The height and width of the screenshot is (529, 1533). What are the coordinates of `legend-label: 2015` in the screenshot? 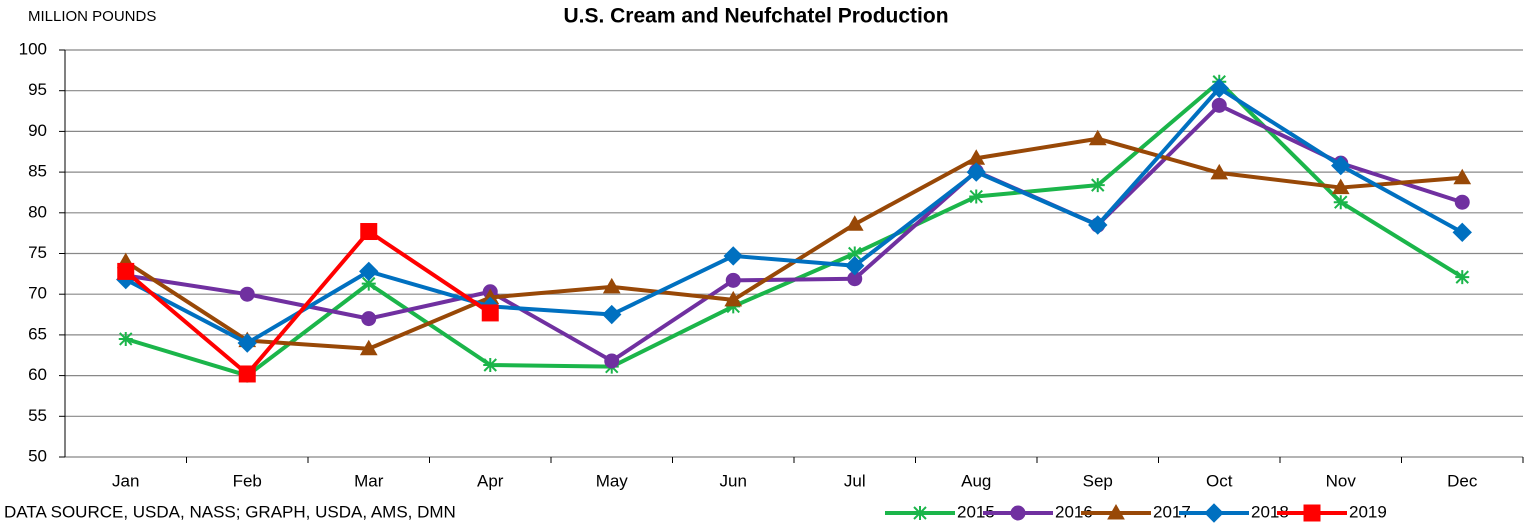 It's located at (976, 511).